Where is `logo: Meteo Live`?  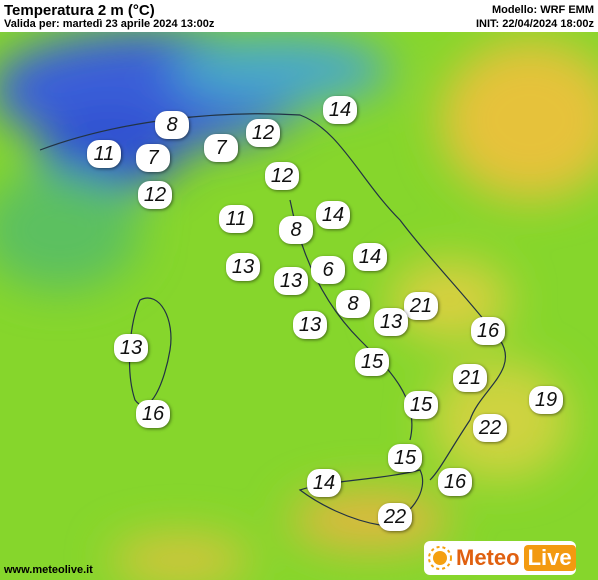
logo: Meteo Live is located at coordinates (500, 558).